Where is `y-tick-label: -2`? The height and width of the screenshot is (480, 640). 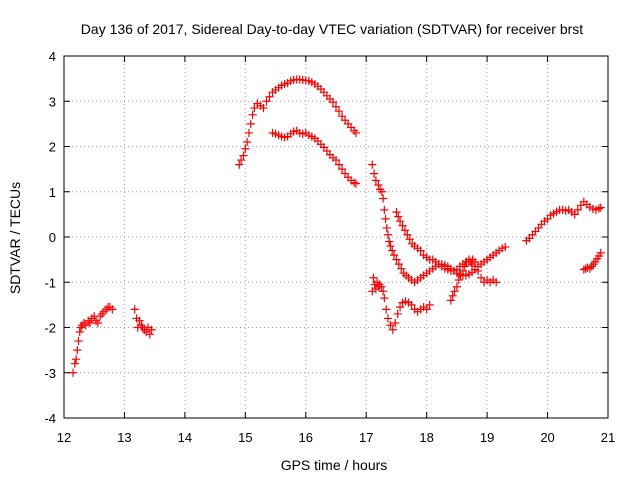
y-tick-label: -2 is located at coordinates (50, 328).